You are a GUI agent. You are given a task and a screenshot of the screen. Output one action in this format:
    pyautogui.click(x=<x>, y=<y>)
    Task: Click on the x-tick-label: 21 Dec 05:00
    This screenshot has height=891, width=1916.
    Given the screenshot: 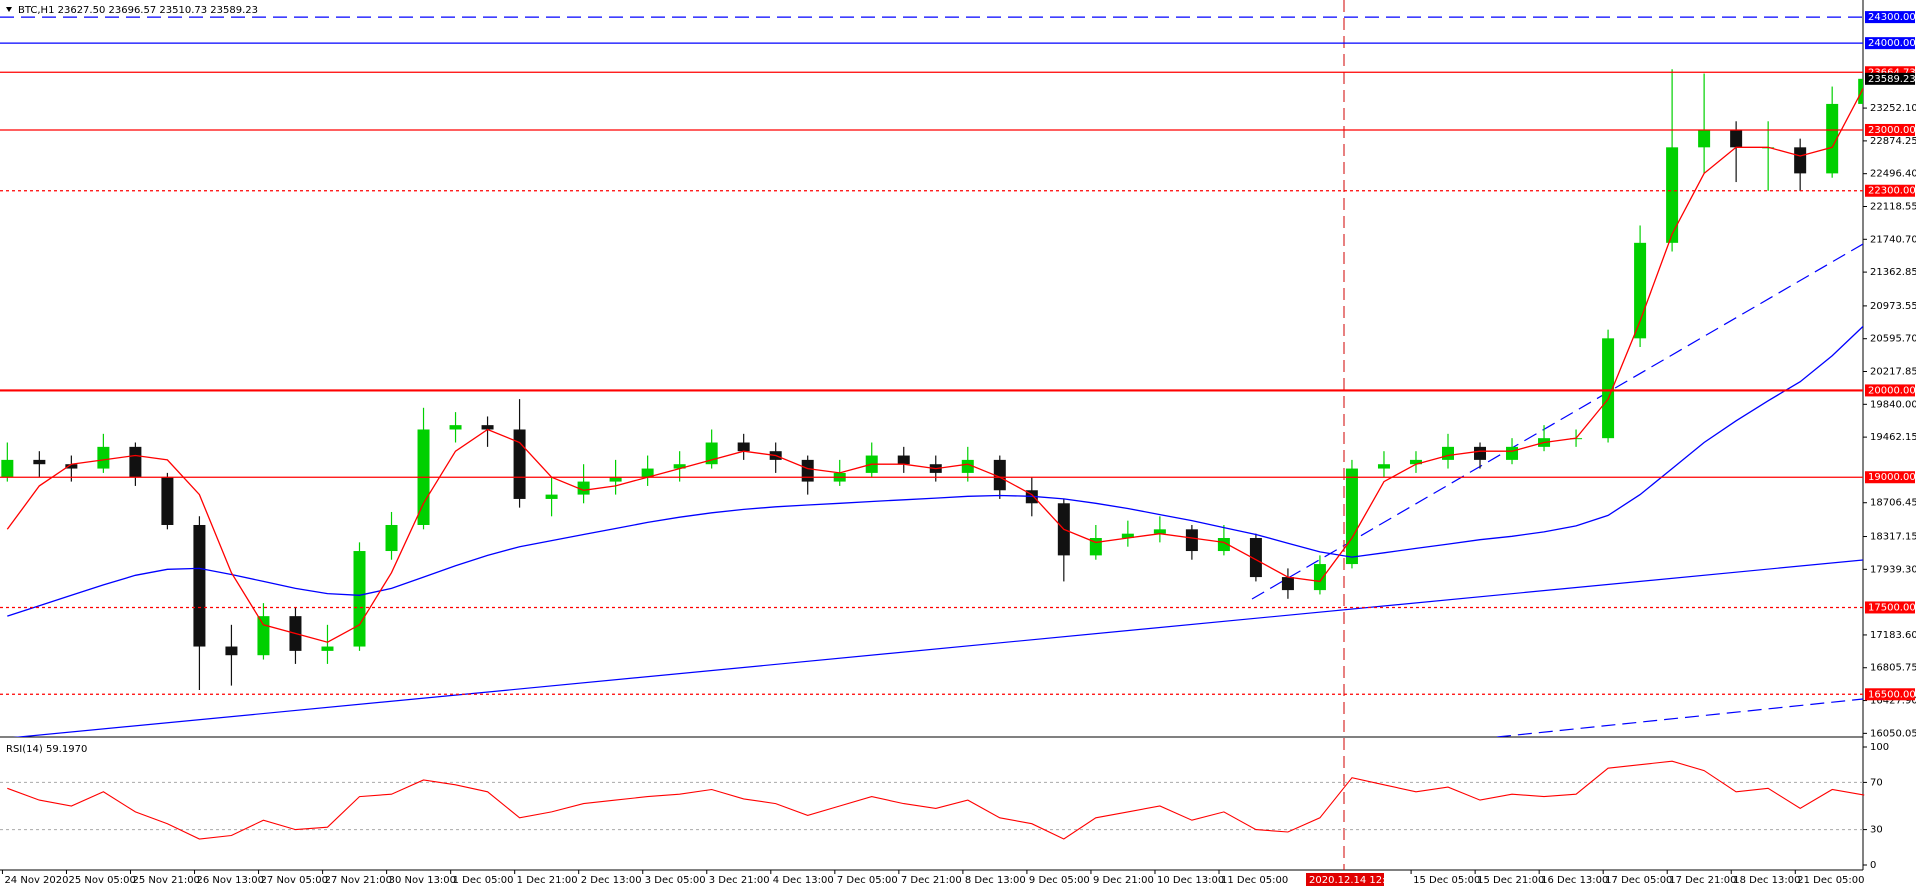 What is the action you would take?
    pyautogui.click(x=1830, y=880)
    